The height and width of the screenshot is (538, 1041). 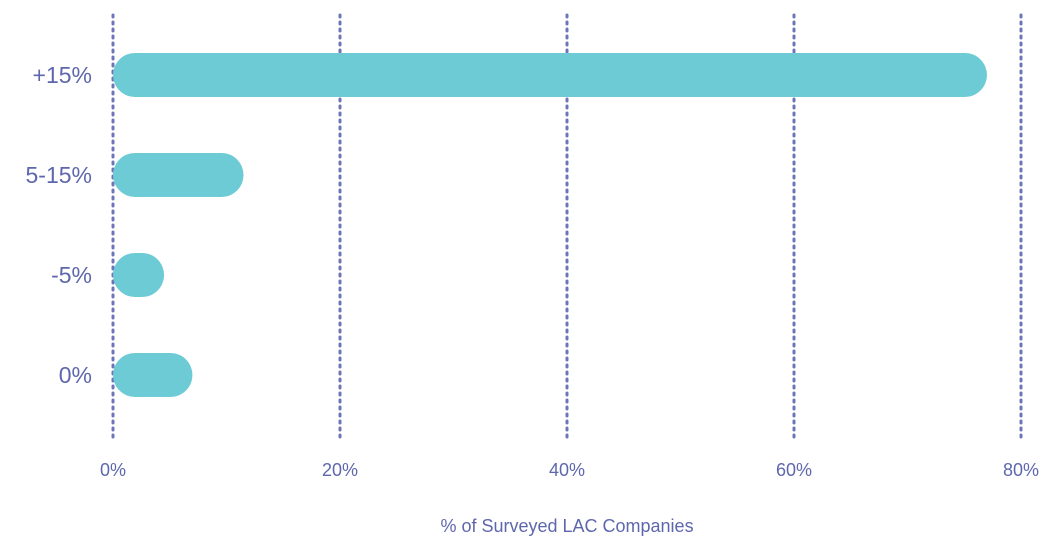 I want to click on category-labels: +15% 5-15% -5% 0%, so click(x=59, y=225).